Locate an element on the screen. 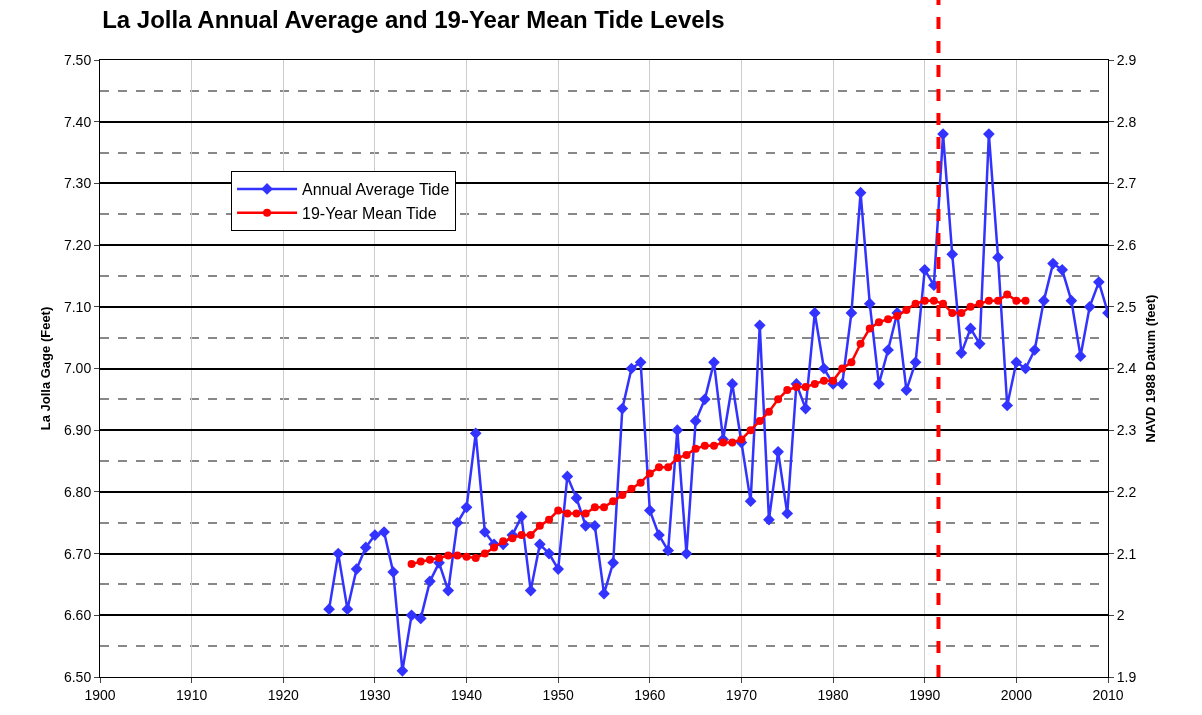  y2-tick-label: 2.9 is located at coordinates (1126, 59).